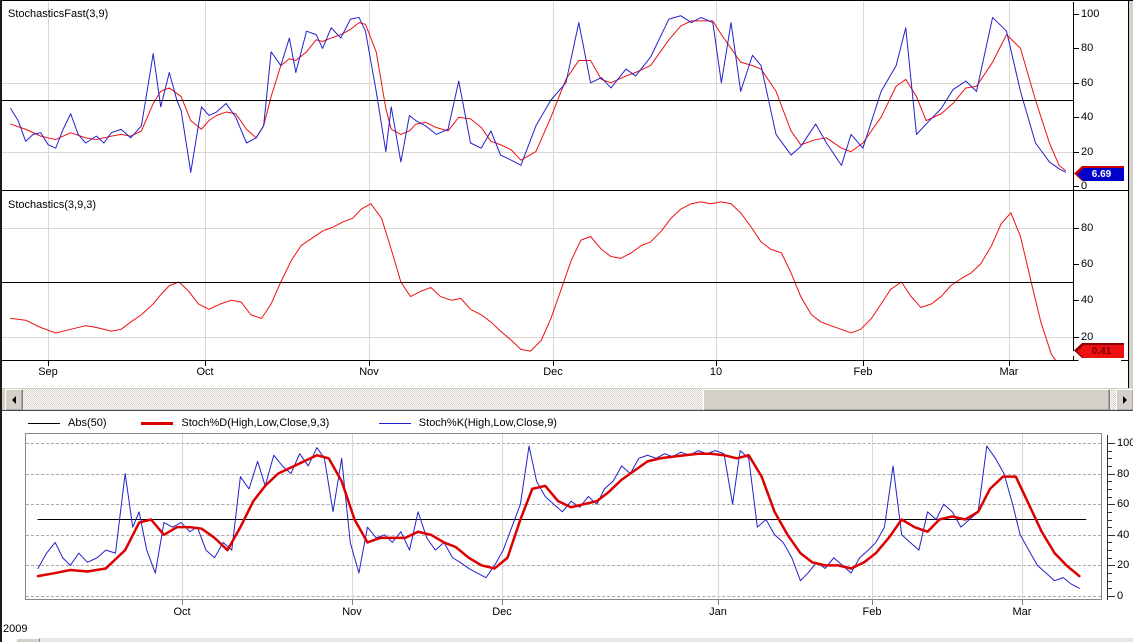  I want to click on panel1-ylabel-40: 40, so click(1087, 117).